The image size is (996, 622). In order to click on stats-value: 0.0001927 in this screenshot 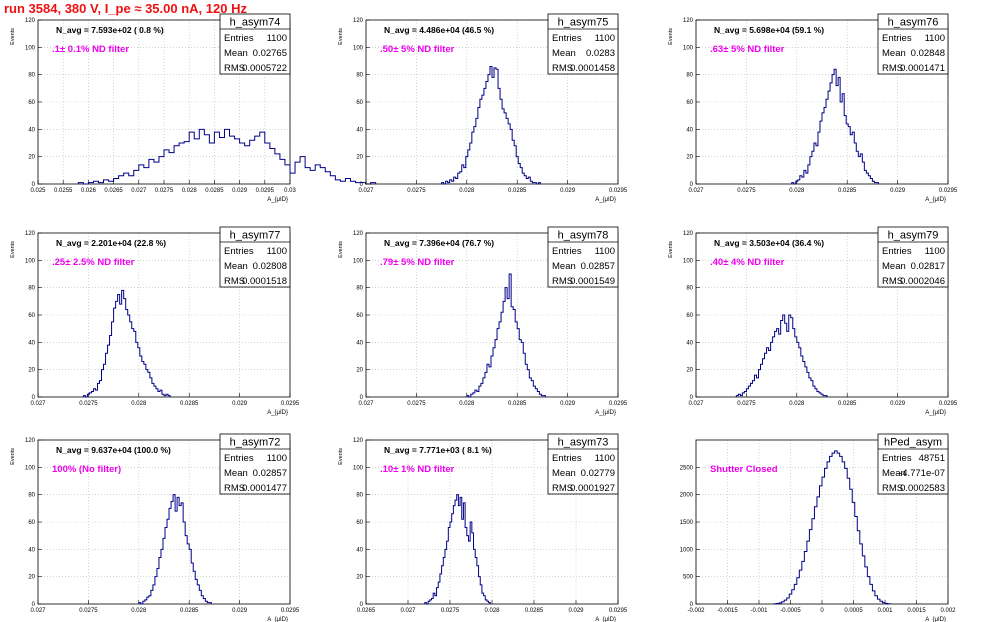, I will do `click(592, 488)`.